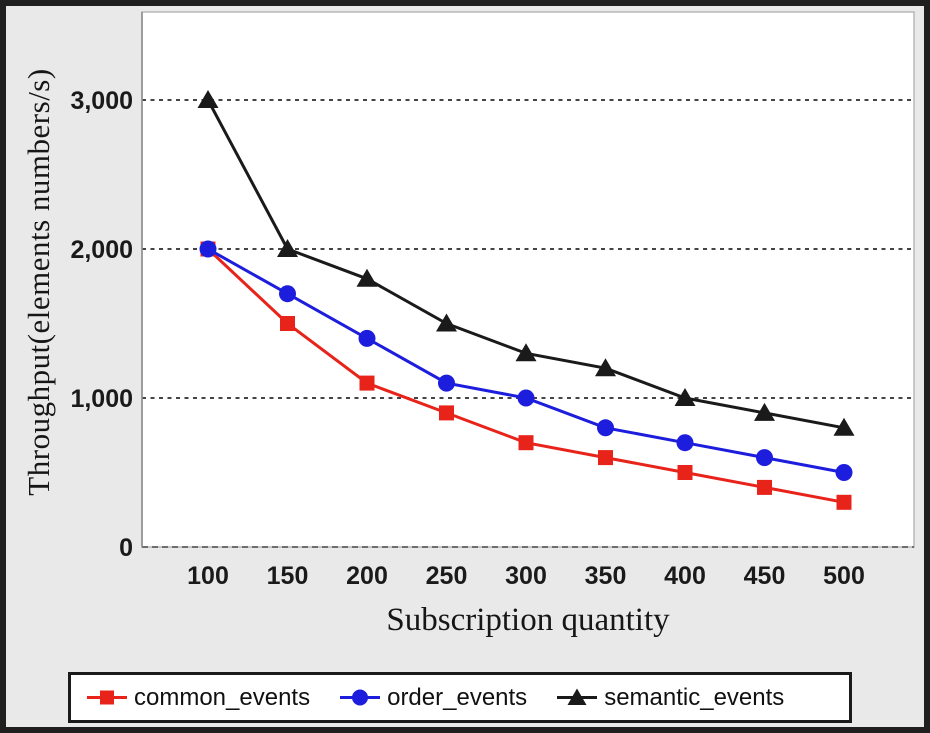  What do you see at coordinates (101, 399) in the screenshot?
I see `y-tick-label: 1,000` at bounding box center [101, 399].